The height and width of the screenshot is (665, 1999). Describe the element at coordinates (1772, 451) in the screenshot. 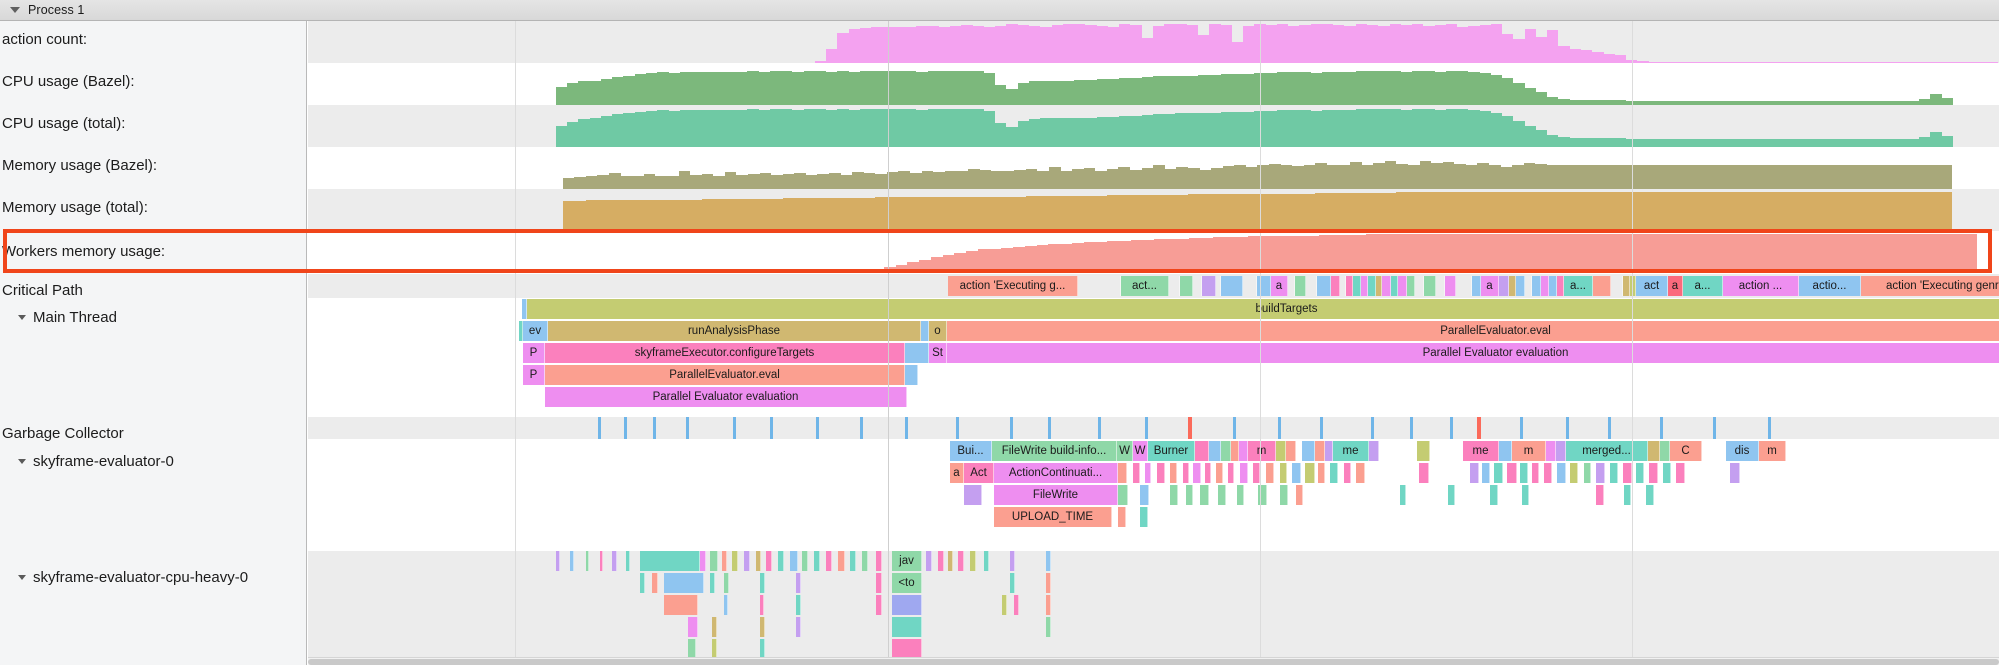

I see `flame-slice: m` at that location.